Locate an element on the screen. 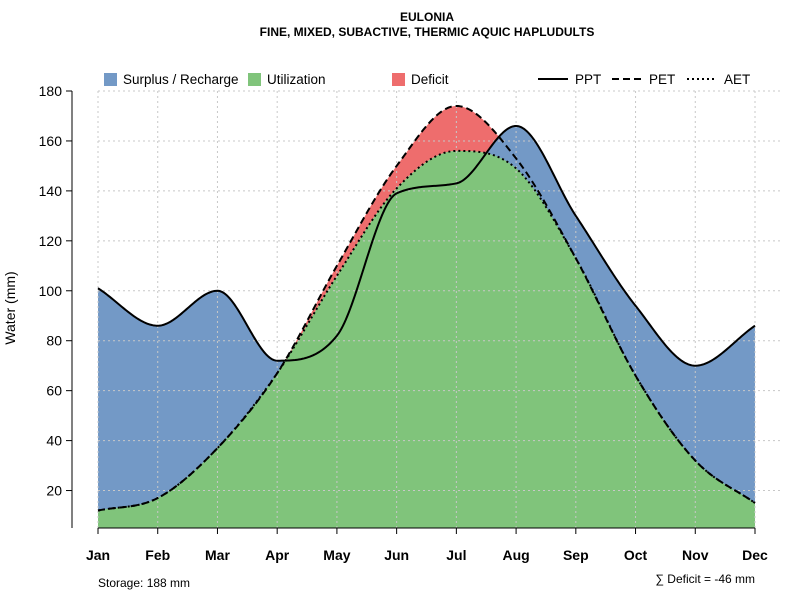  x-tick-label: Jun is located at coordinates (396, 555).